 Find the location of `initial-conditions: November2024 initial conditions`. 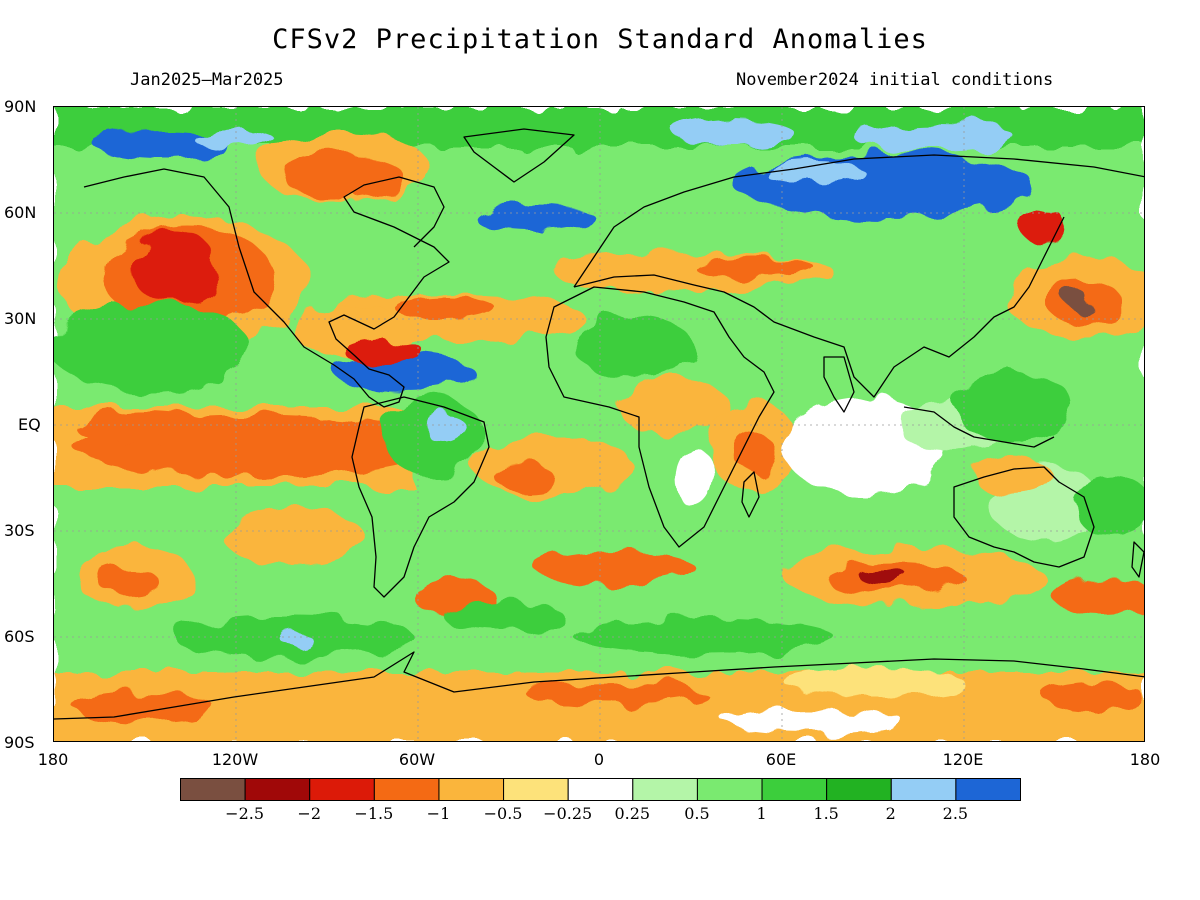

initial-conditions: November2024 initial conditions is located at coordinates (895, 80).